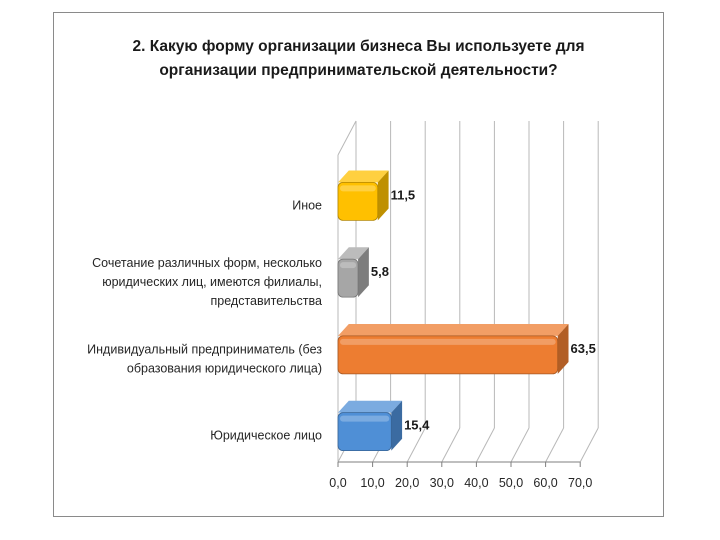 This screenshot has width=720, height=540. Describe the element at coordinates (403, 194) in the screenshot. I see `data-label: 11,5` at that location.